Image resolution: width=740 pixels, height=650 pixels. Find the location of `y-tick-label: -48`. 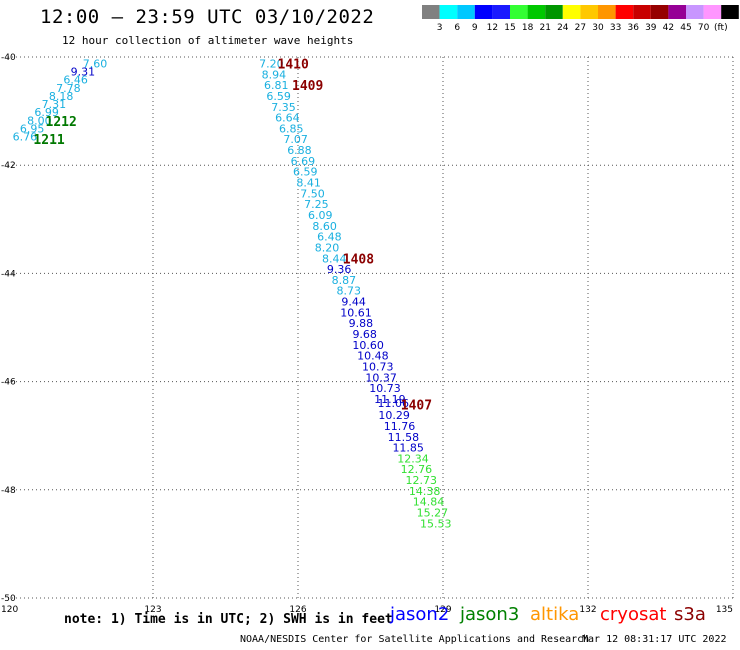

y-tick-label: -48 is located at coordinates (8, 491).